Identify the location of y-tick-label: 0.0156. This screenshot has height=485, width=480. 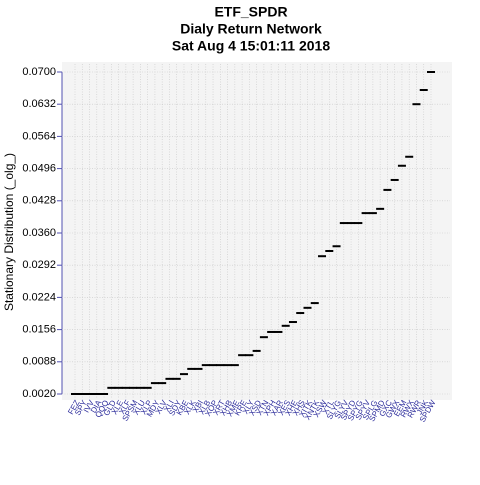
(39, 330).